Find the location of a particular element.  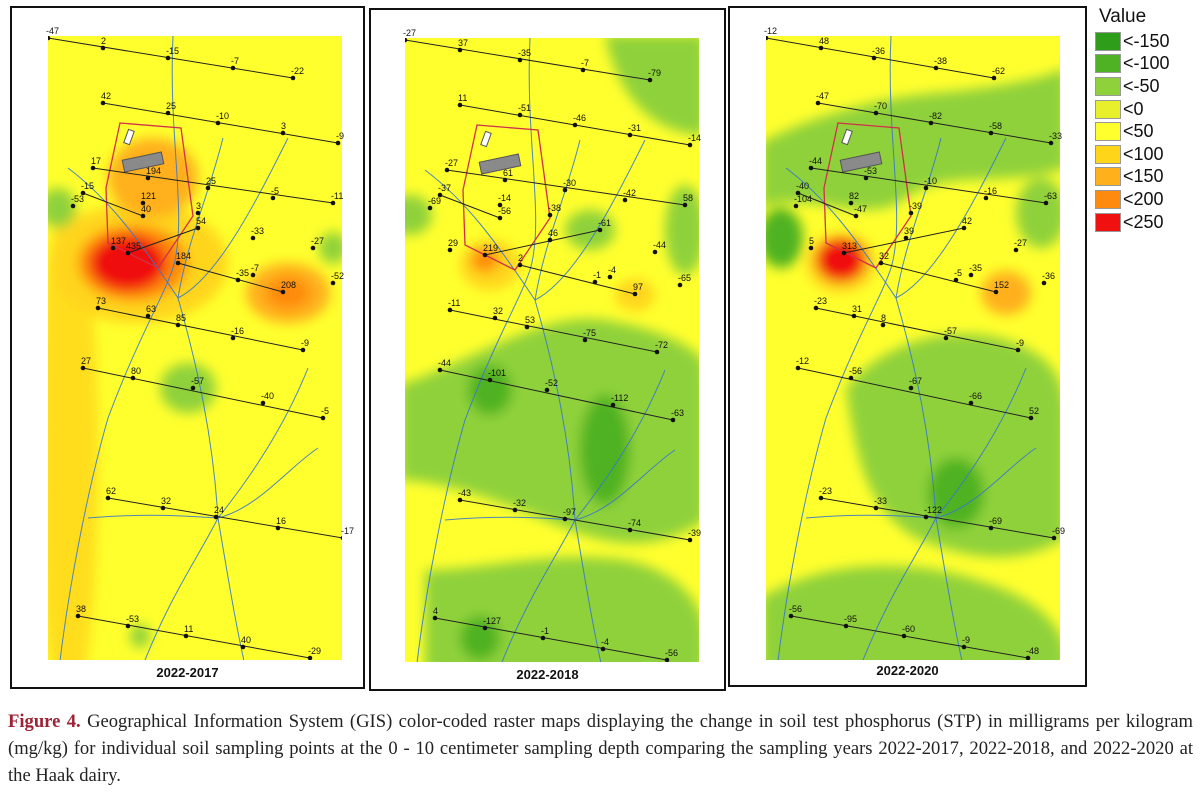

legend-swatch is located at coordinates (1108, 199).